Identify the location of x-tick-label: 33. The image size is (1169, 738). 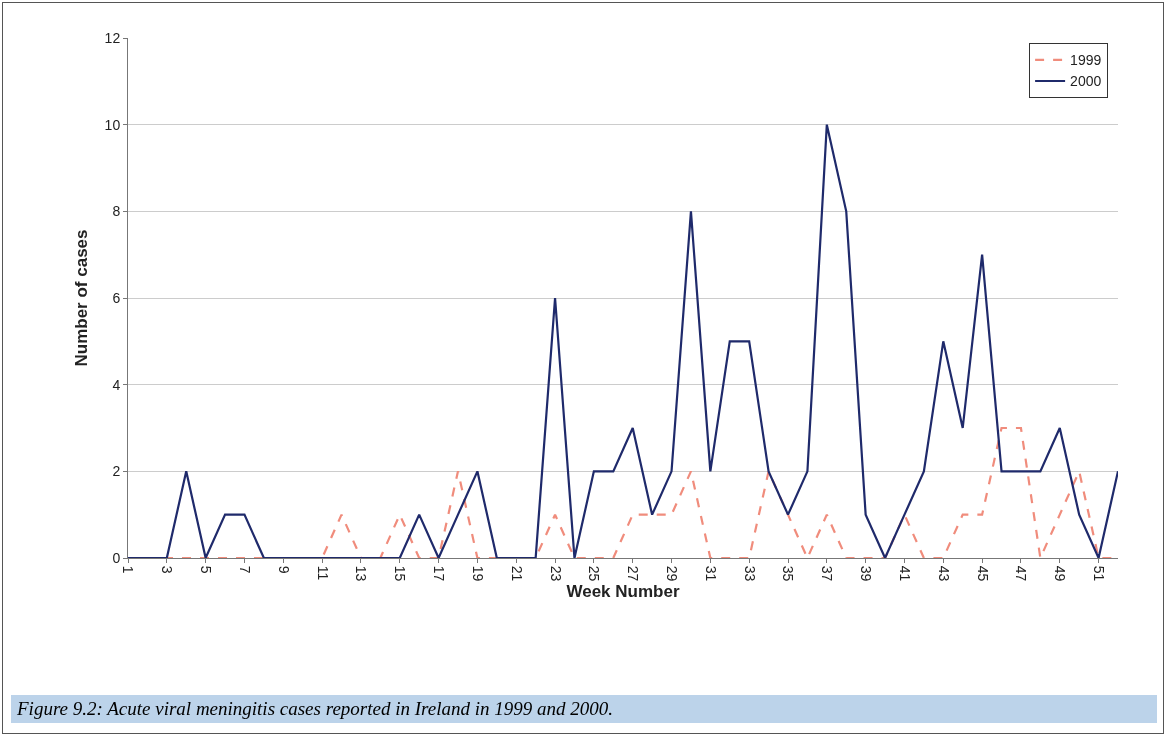
(749, 573).